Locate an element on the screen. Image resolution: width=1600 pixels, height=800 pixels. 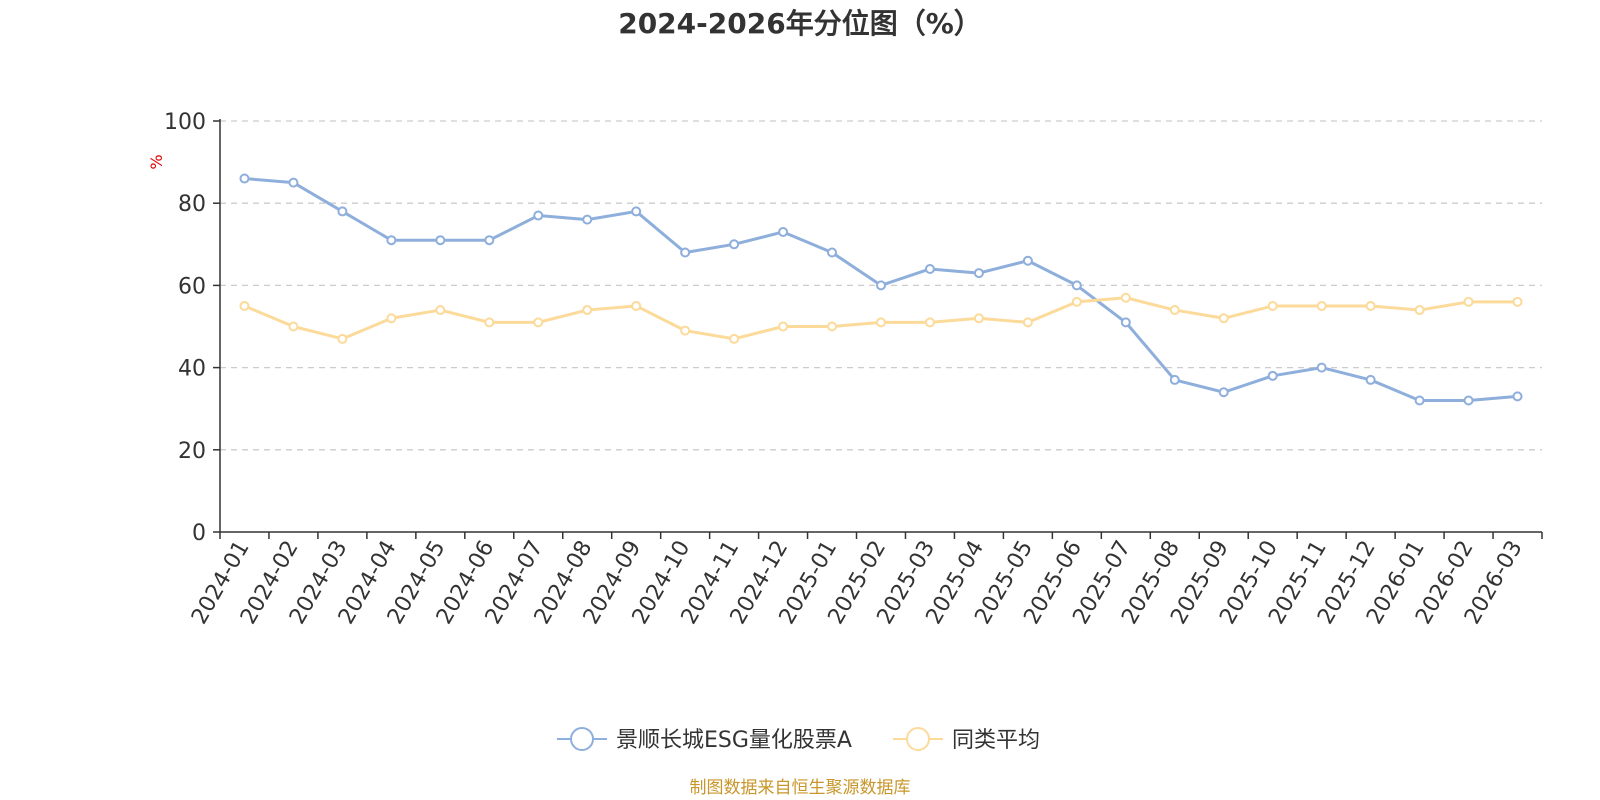
legend-label: 同类平均 is located at coordinates (996, 740).